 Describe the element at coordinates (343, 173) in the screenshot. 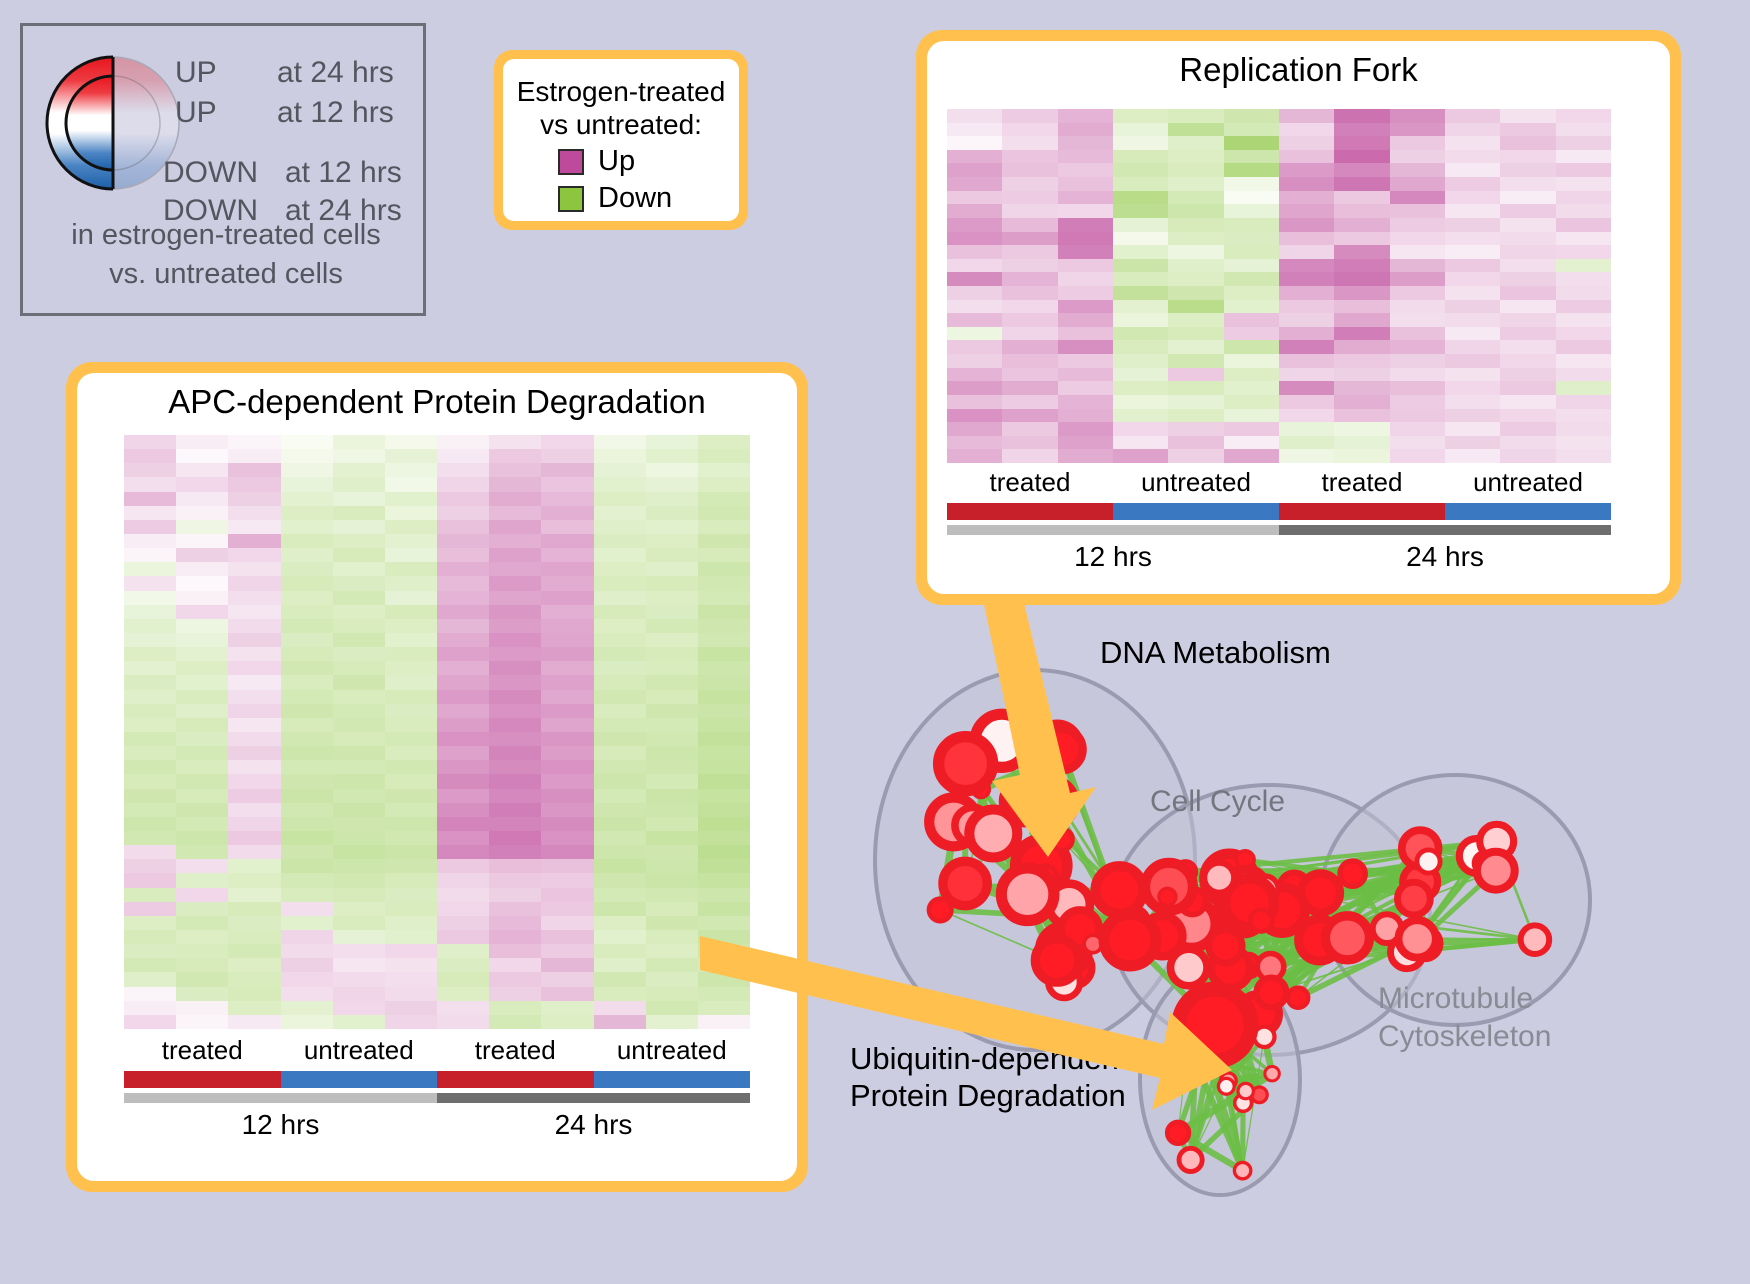

I see `key-time-down-12: at 12 hrs` at that location.